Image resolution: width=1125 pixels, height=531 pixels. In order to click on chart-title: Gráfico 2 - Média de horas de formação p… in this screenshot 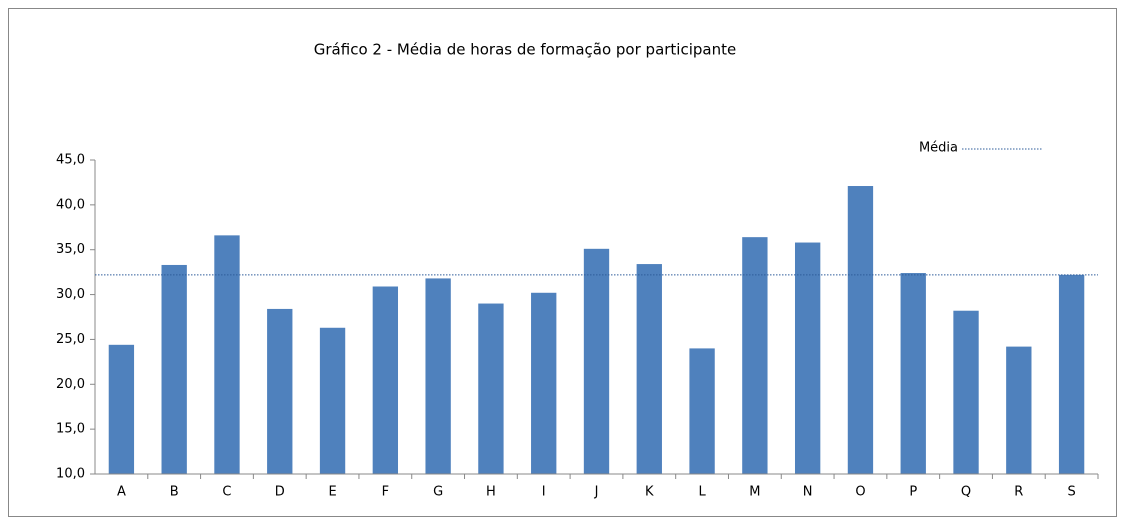, I will do `click(525, 50)`.